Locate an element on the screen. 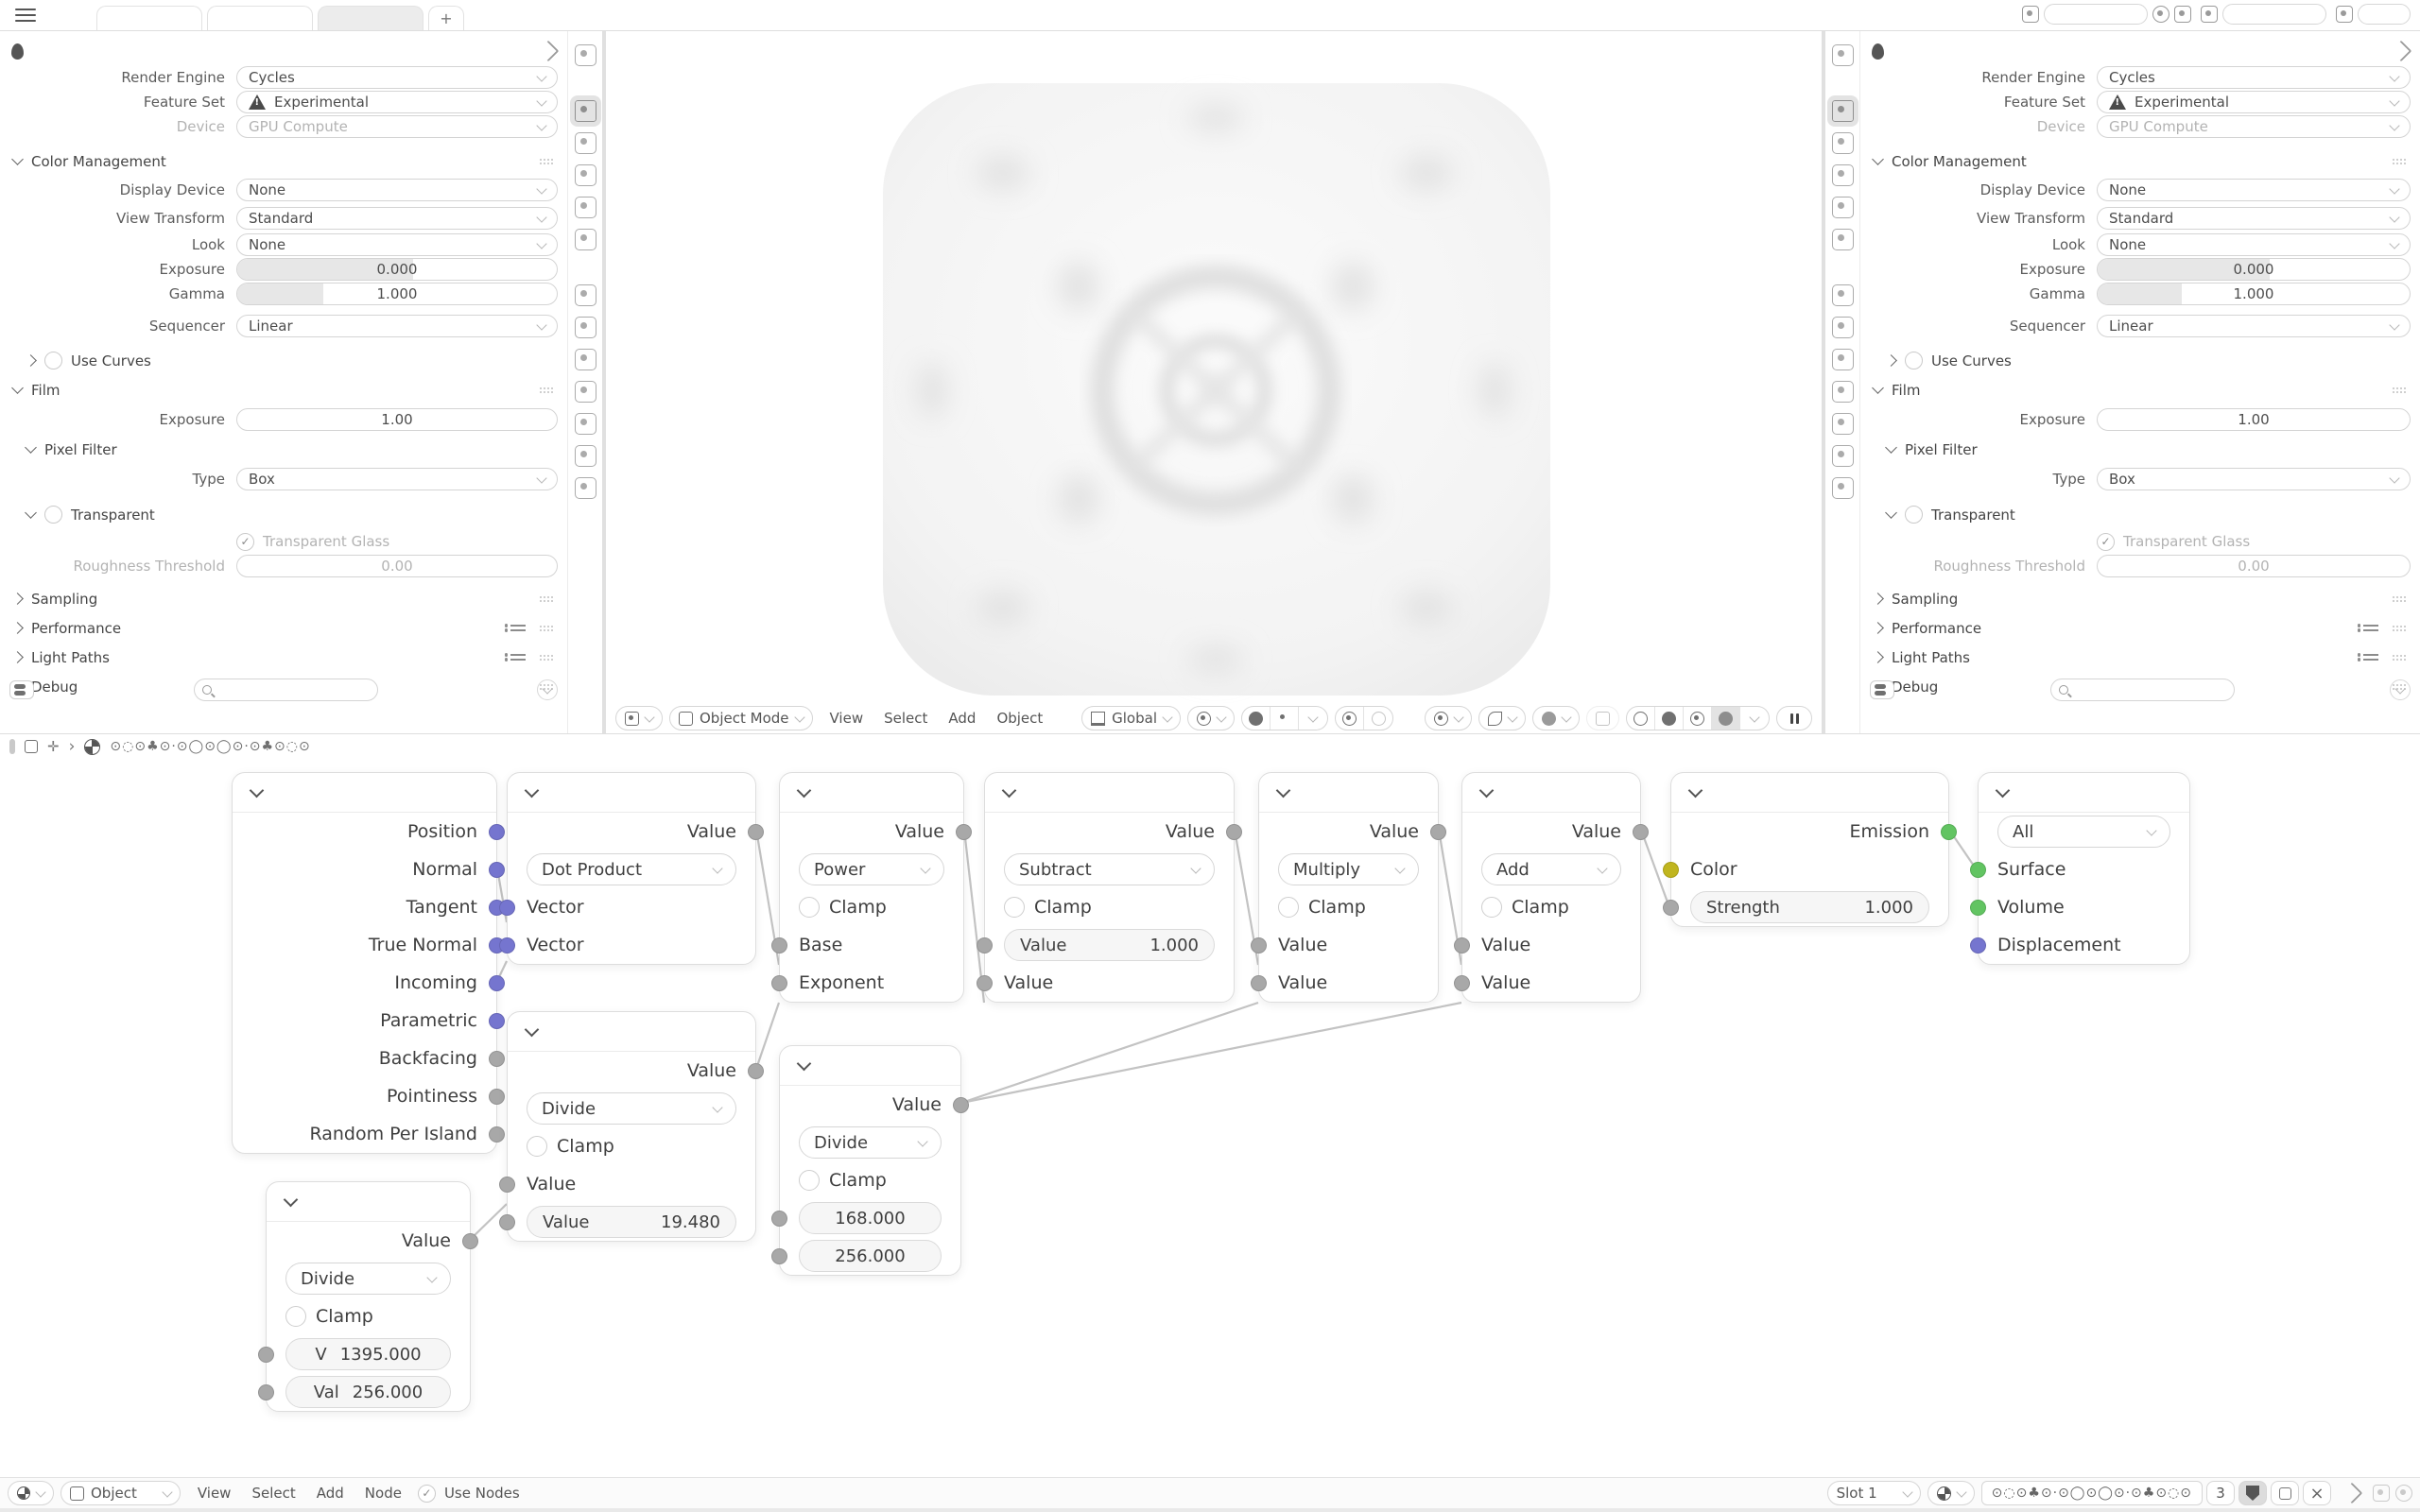  operation-select: Power is located at coordinates (871, 869).